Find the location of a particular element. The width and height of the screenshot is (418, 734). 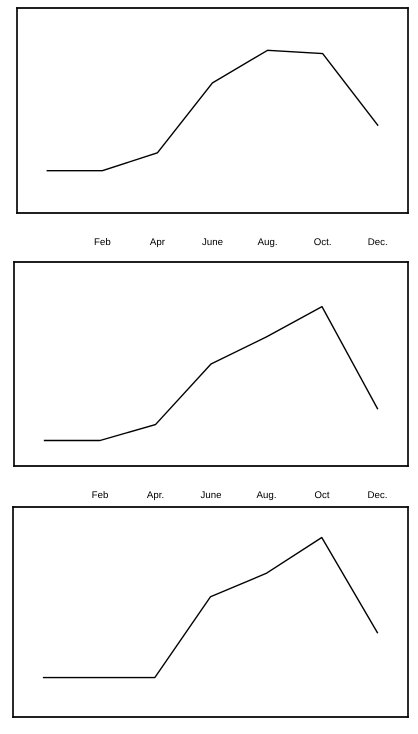

x-tick-label: Apr. is located at coordinates (155, 495).